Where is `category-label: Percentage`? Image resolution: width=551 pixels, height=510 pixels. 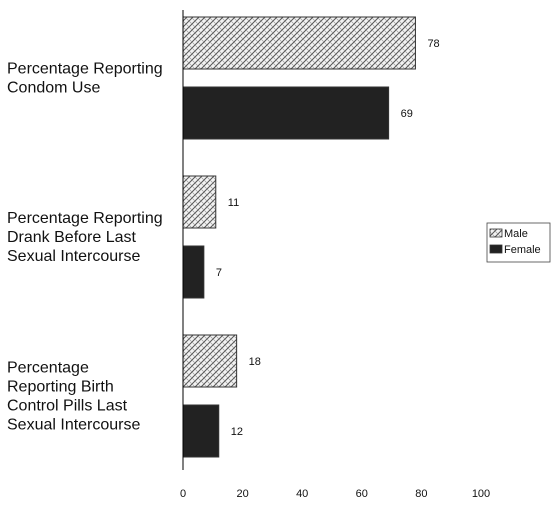
category-label: Percentage is located at coordinates (48, 368).